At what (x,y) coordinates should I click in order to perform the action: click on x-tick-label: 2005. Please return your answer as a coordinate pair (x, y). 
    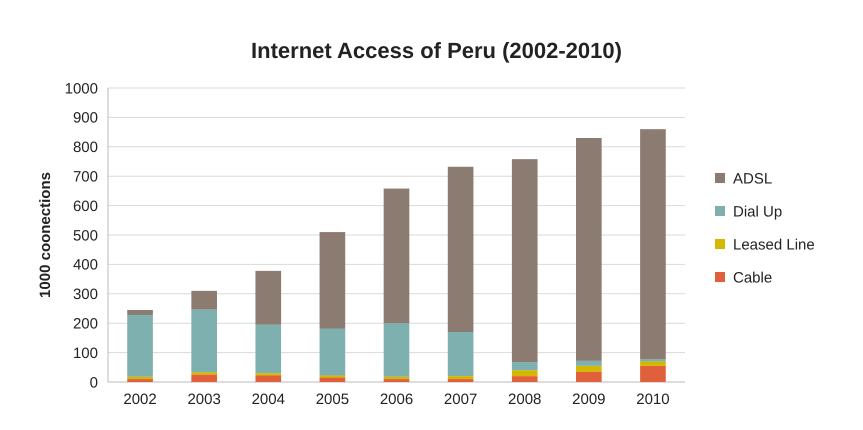
    Looking at the image, I should click on (333, 399).